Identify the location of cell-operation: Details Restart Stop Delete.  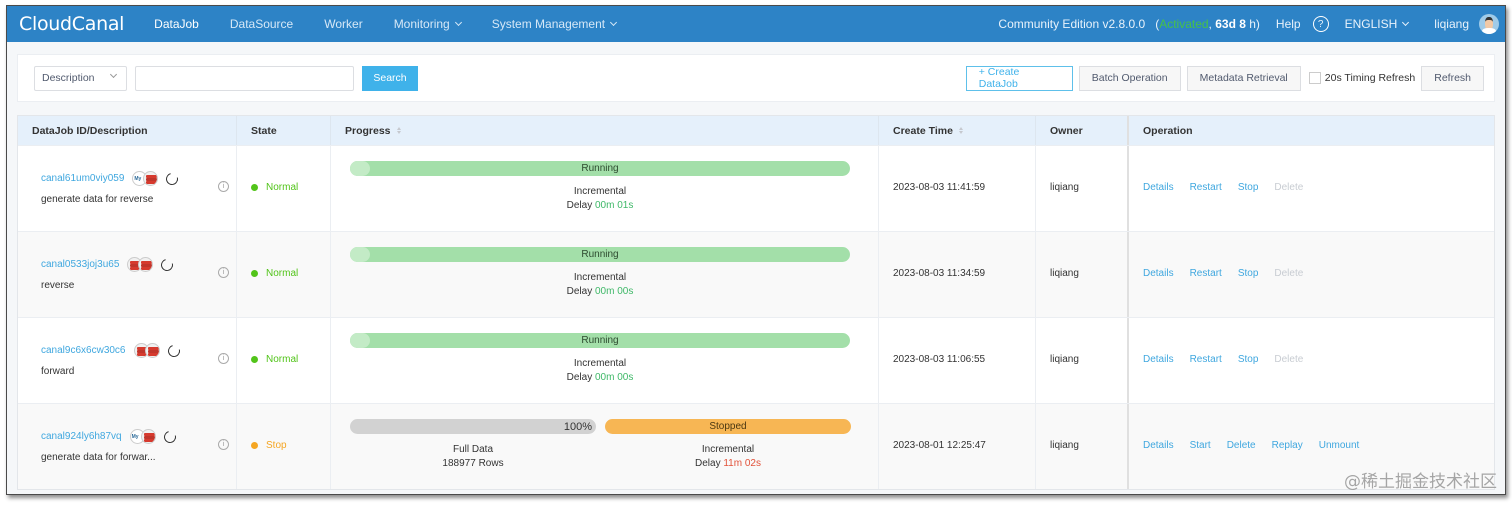
(1311, 274).